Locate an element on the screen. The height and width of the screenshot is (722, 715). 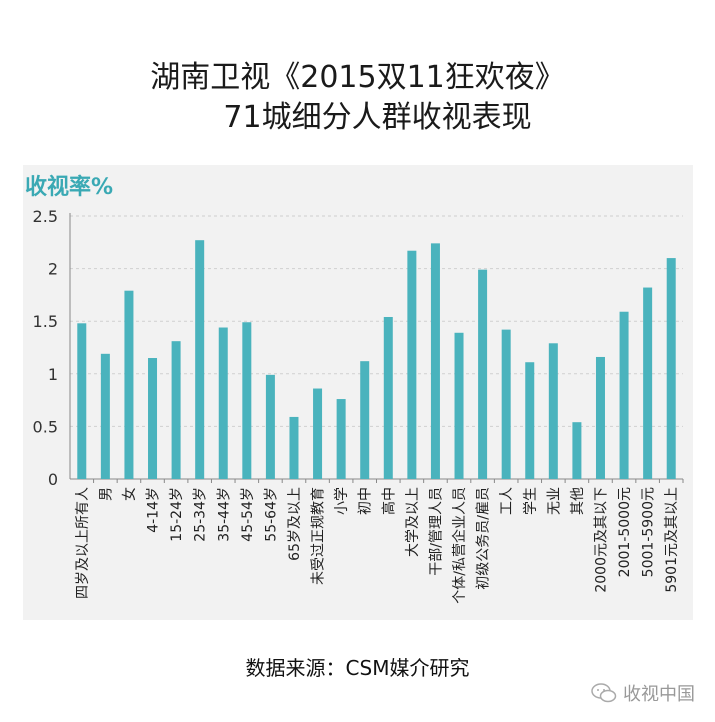
x-tick-label: 45-54岁 is located at coordinates (248, 514).